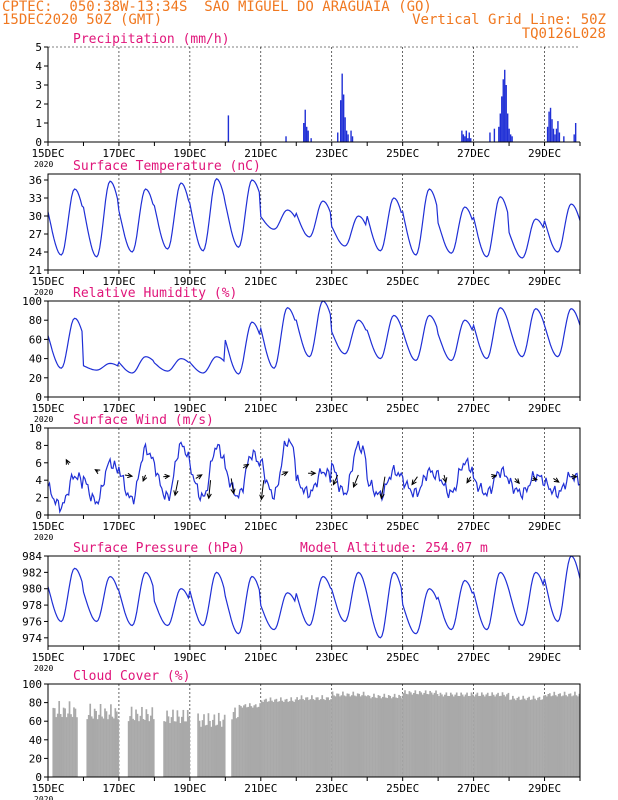  I want to click on wind-series-line, so click(314, 475).